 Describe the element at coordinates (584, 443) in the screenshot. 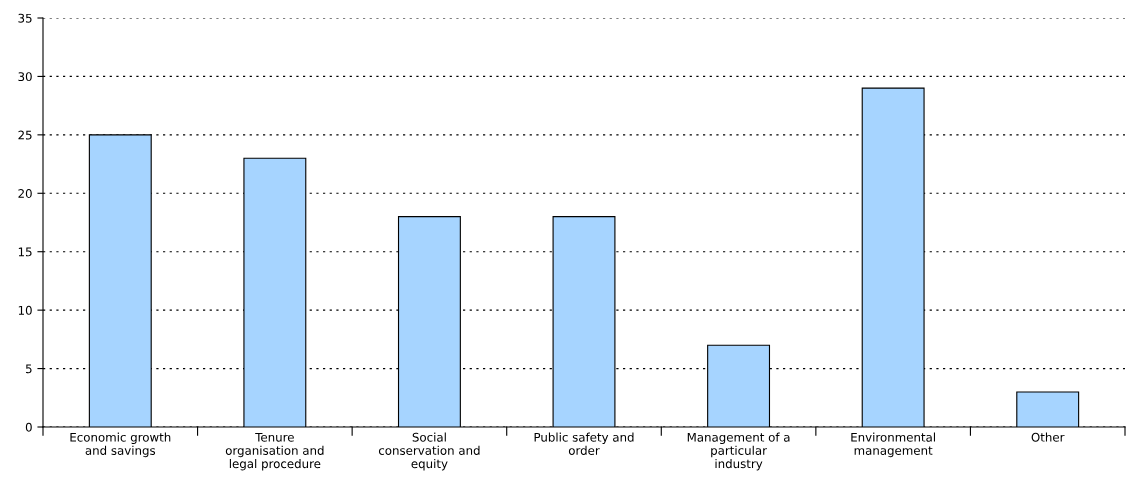

I see `x-tick-label: Public safety and order` at that location.